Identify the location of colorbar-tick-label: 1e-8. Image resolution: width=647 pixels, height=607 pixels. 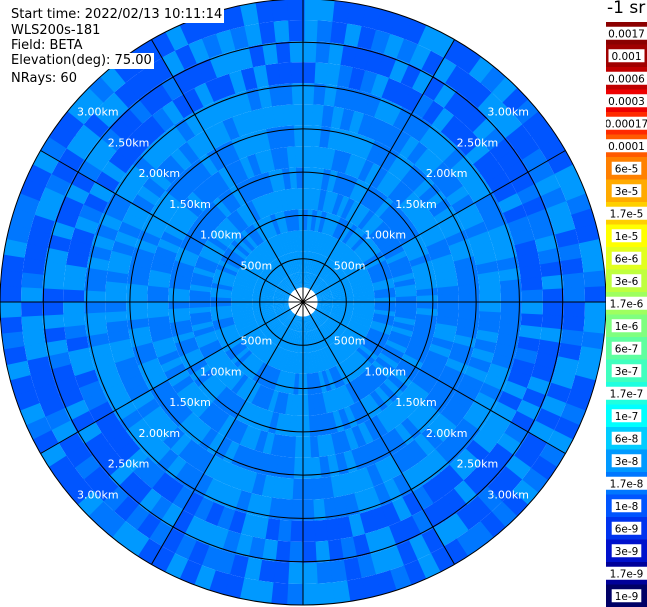
(627, 507).